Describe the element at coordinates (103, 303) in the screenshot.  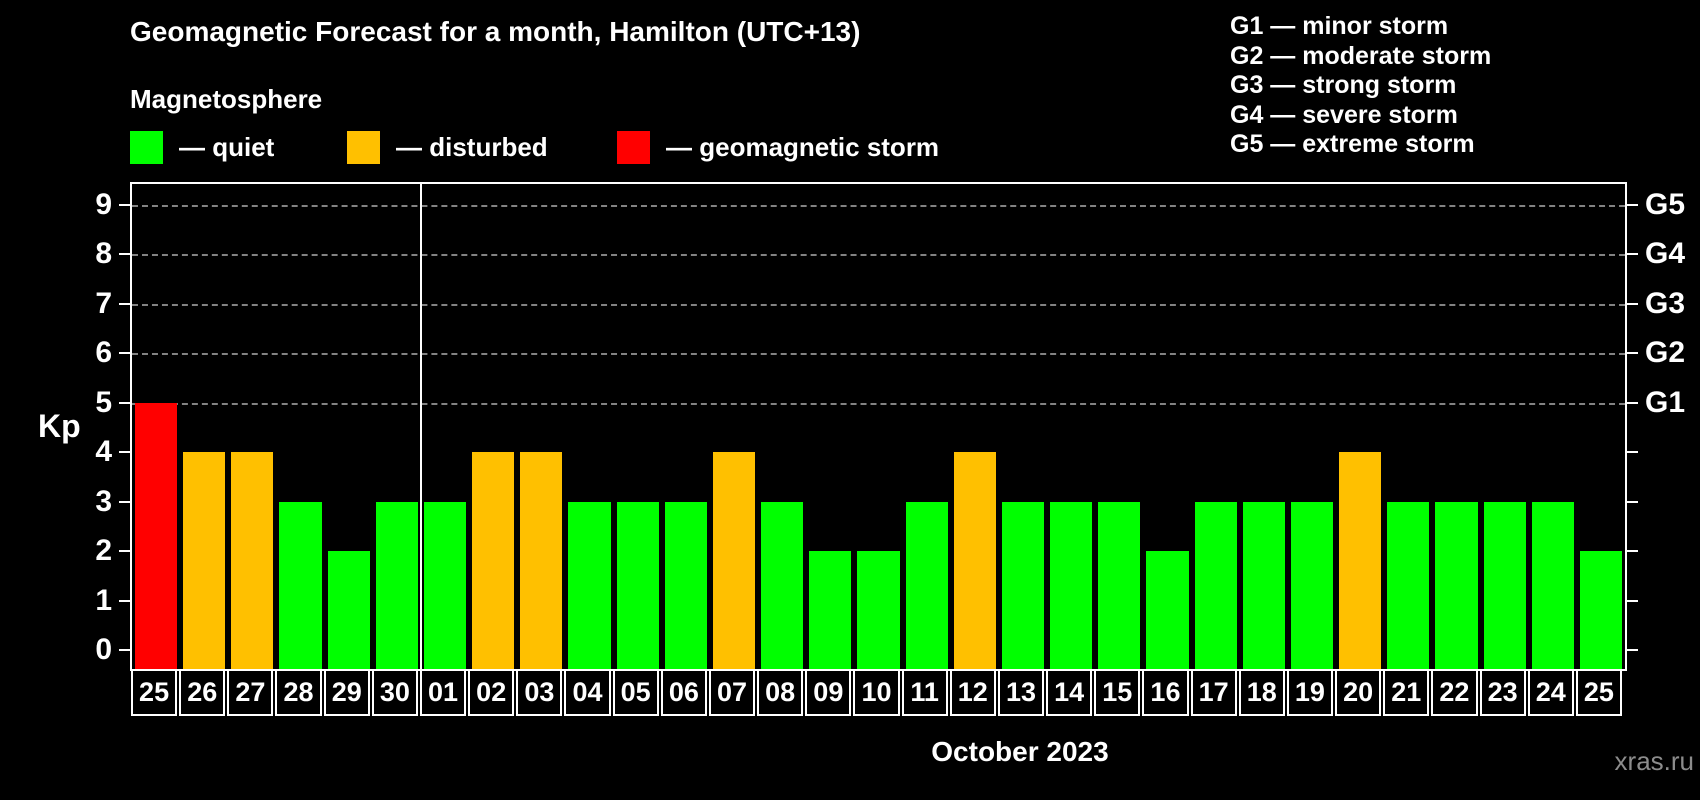
I see `y-tick-label-7: 7` at that location.